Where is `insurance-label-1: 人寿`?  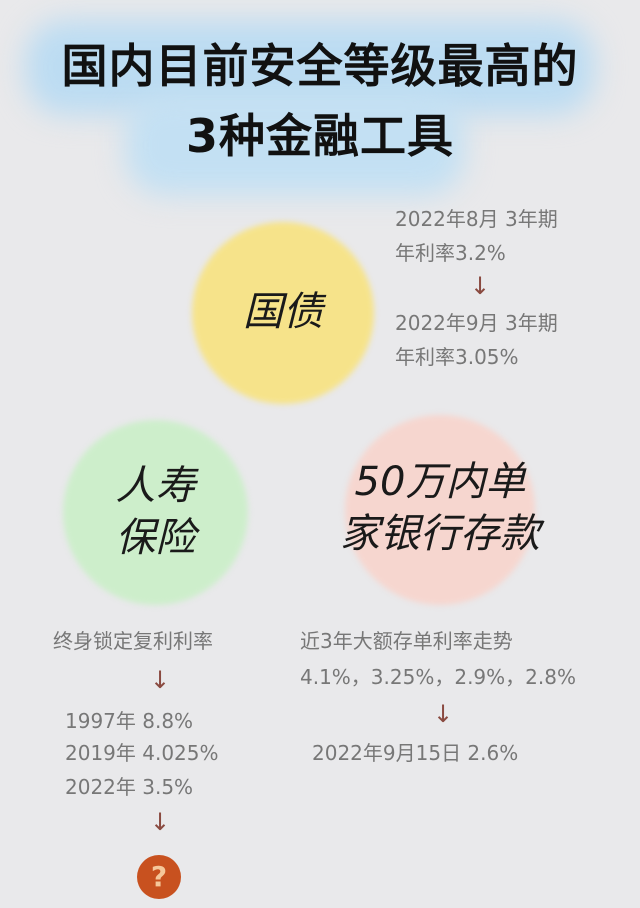
insurance-label-1: 人寿 is located at coordinates (155, 486).